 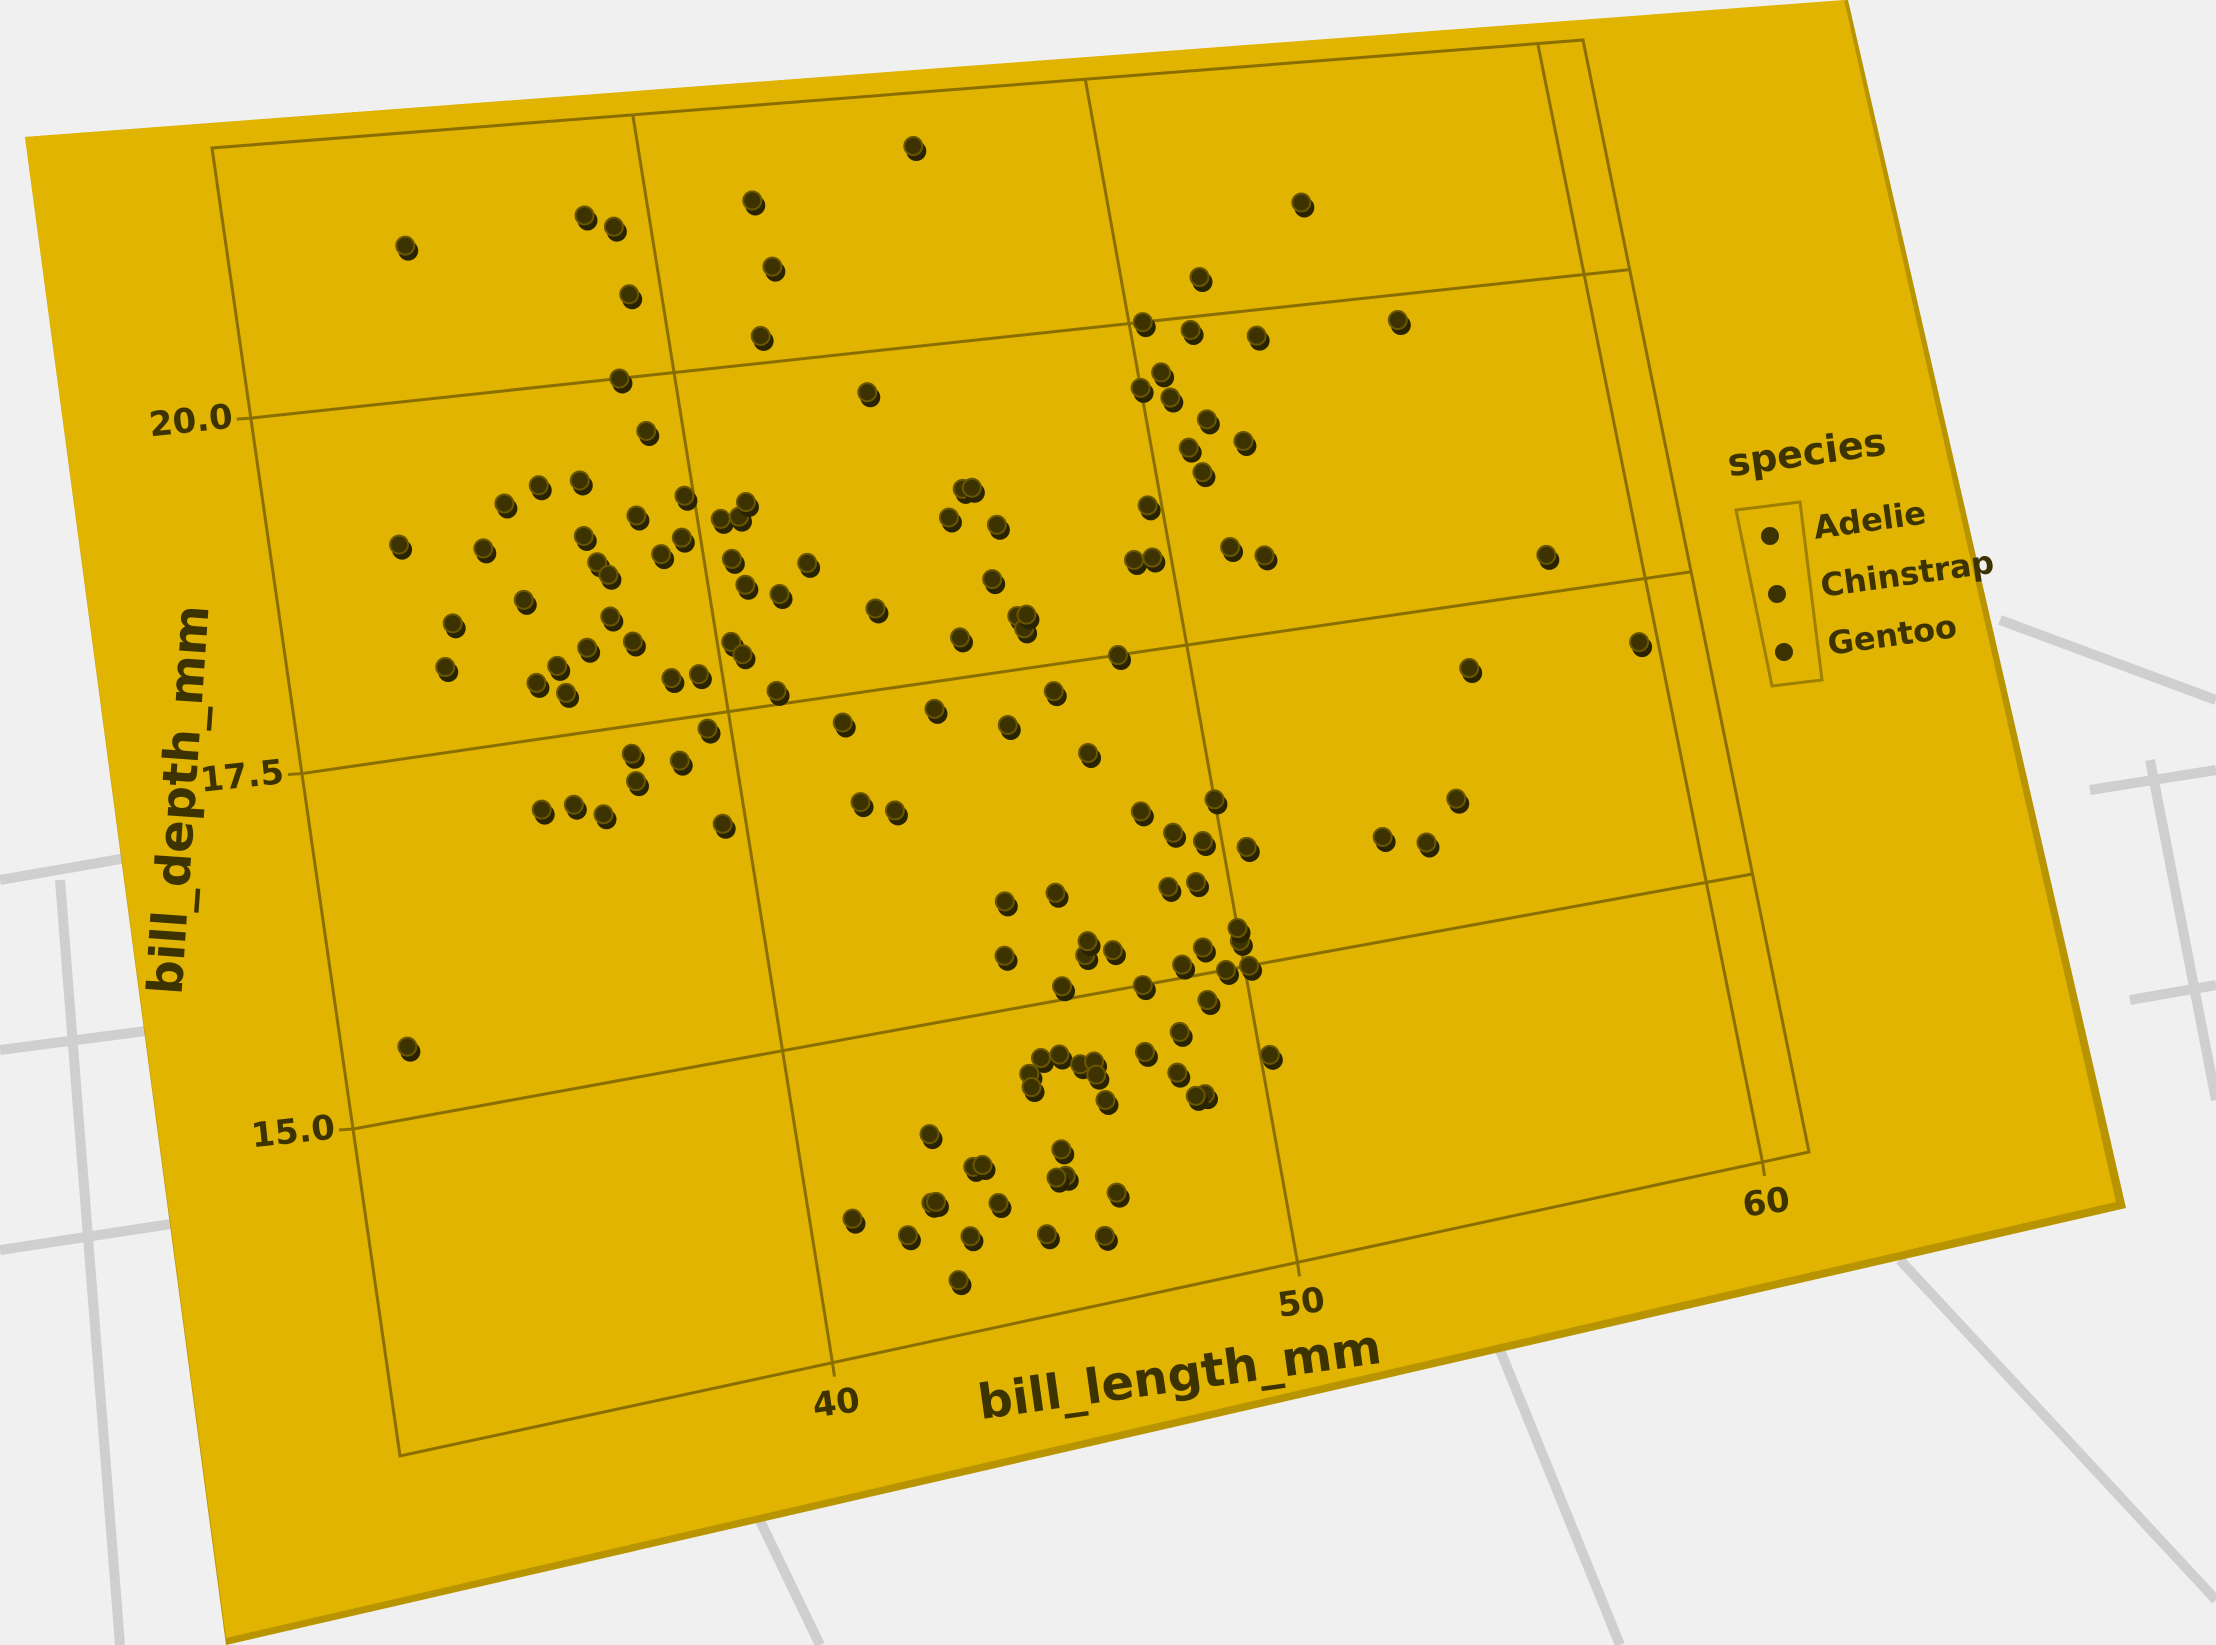 What do you see at coordinates (295, 774) in the screenshot?
I see `y-tick` at bounding box center [295, 774].